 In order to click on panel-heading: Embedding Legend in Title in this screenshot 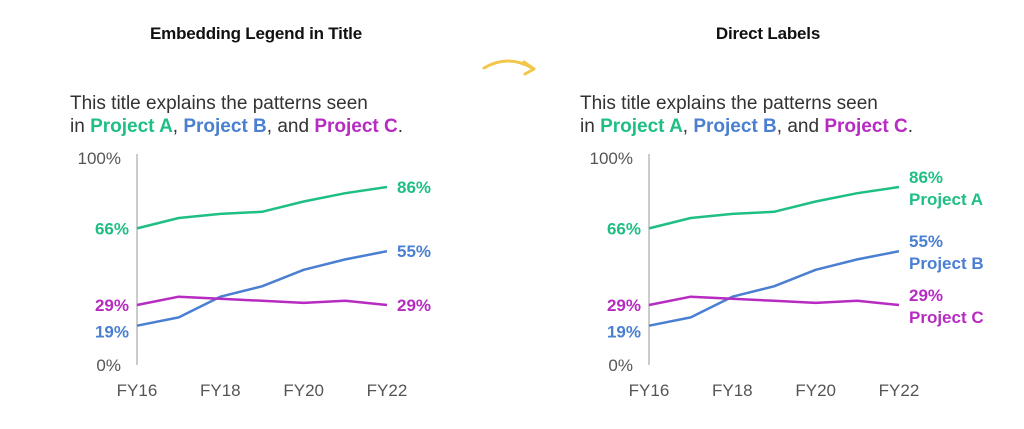, I will do `click(256, 33)`.